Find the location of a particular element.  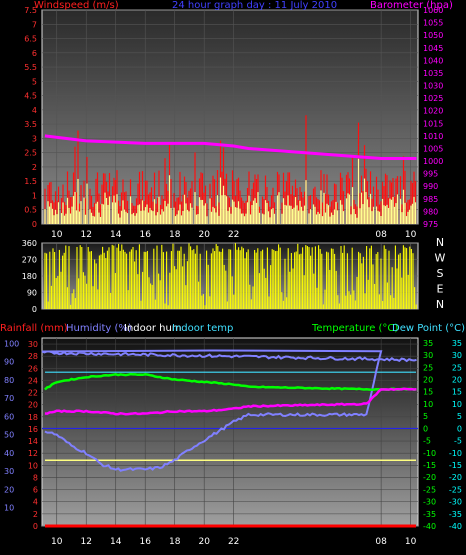

barometer-tick-label: 1000 is located at coordinates (433, 161).